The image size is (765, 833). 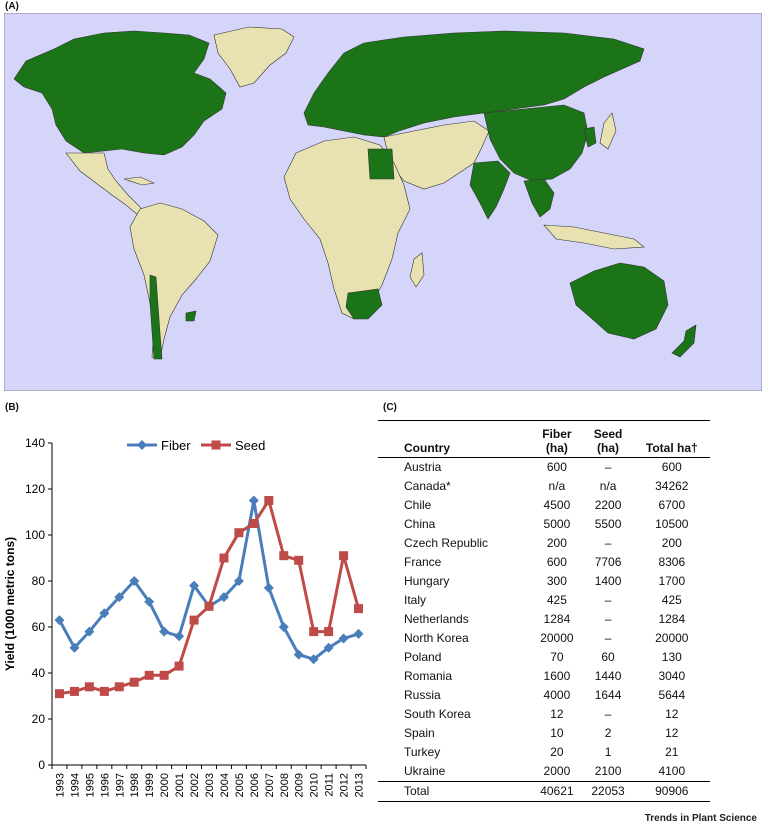 I want to click on x-tick-label: 1993, so click(x=60, y=785).